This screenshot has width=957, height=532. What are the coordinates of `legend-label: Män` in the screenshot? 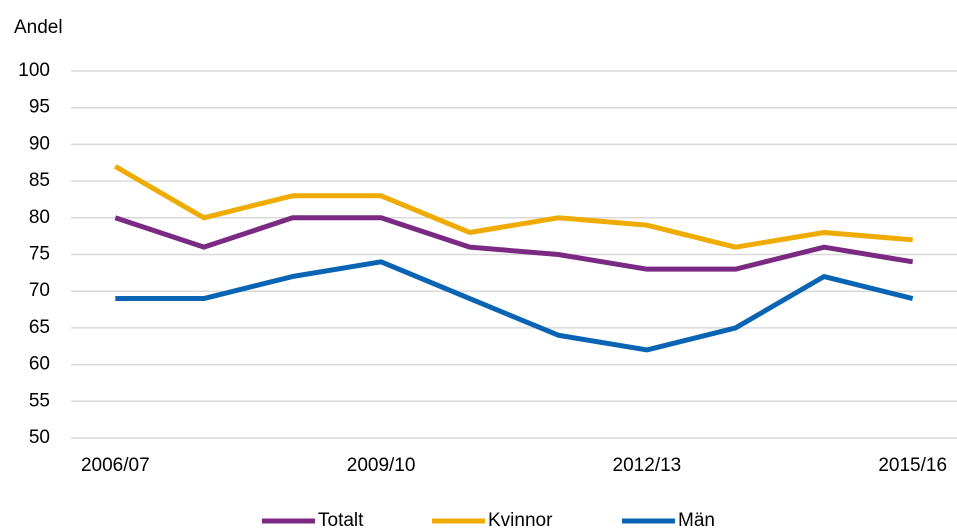 It's located at (696, 520).